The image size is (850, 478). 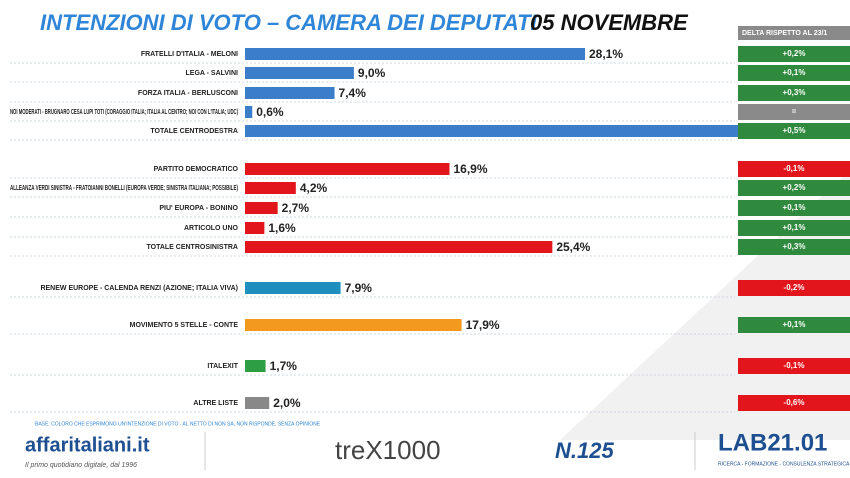 I want to click on delta-header-bg, so click(x=794, y=33).